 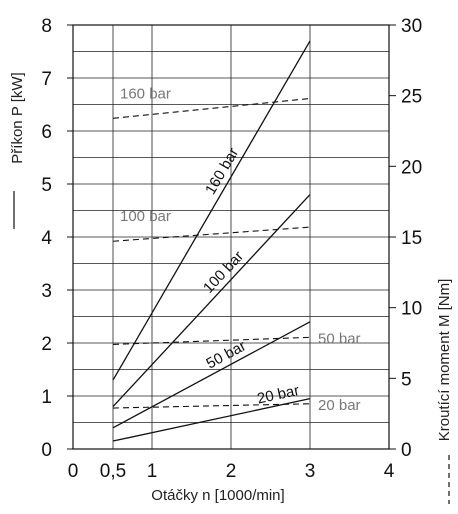 What do you see at coordinates (231, 471) in the screenshot?
I see `x-tick-label: 2` at bounding box center [231, 471].